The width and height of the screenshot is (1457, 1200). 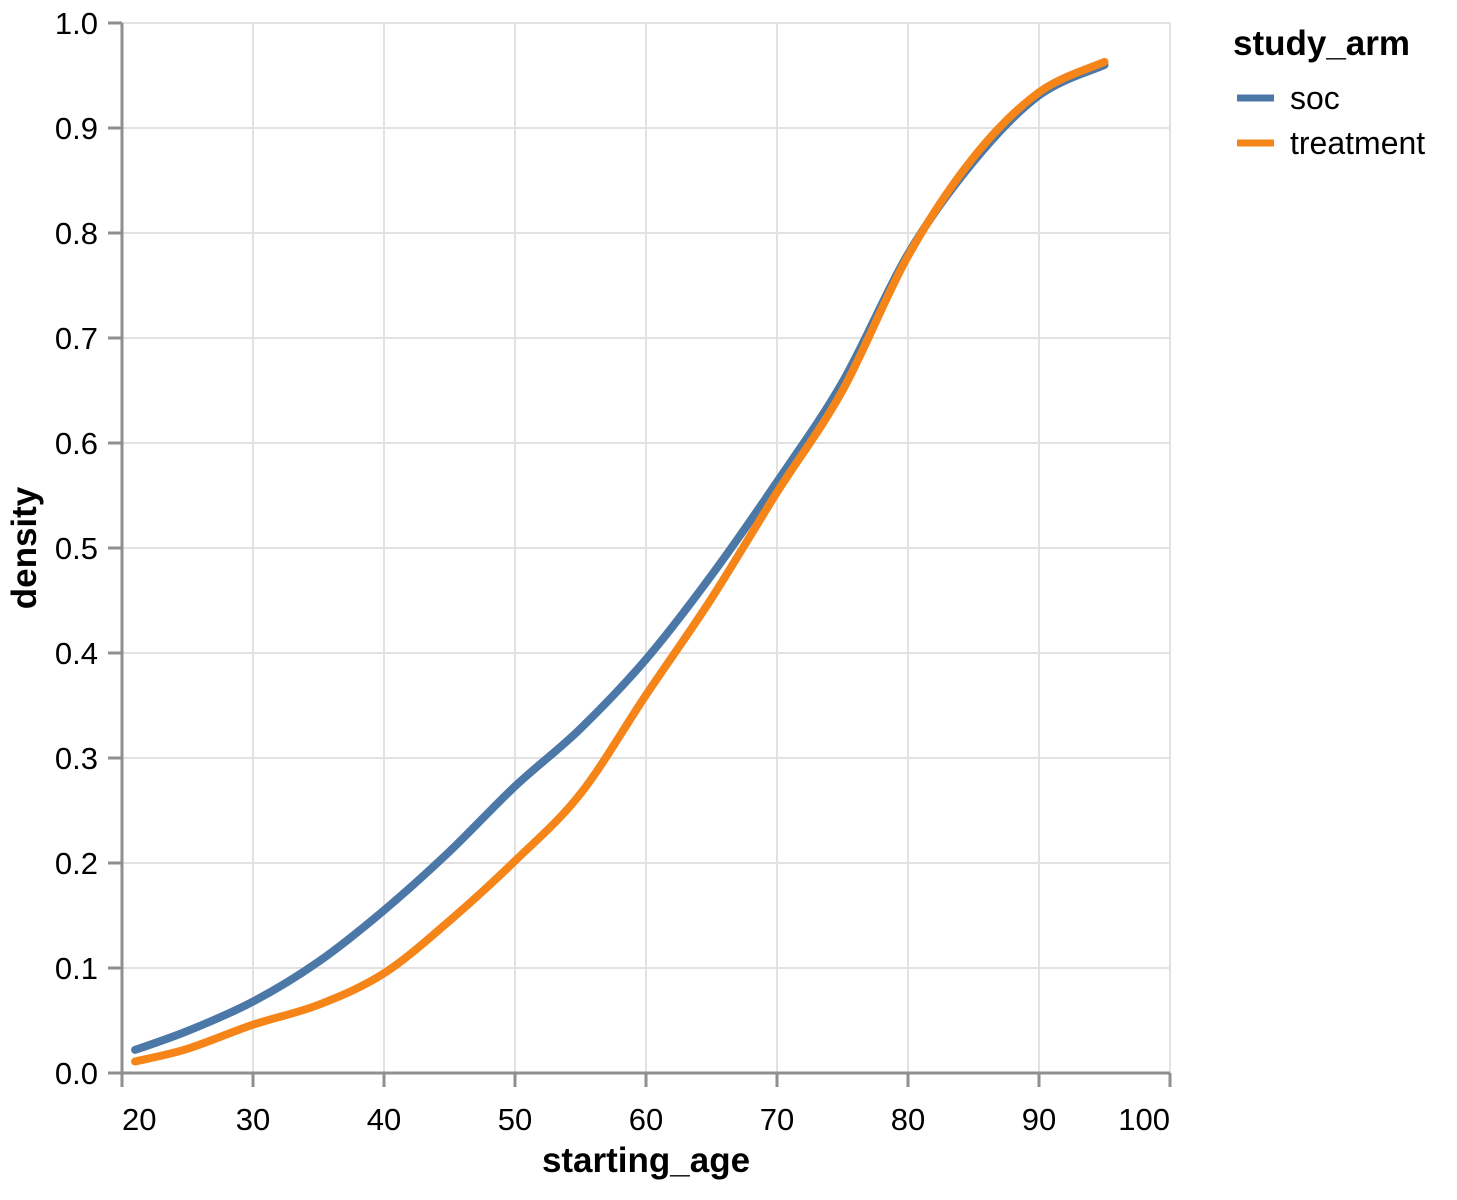 I want to click on legend-title: study_arm, so click(x=1321, y=43).